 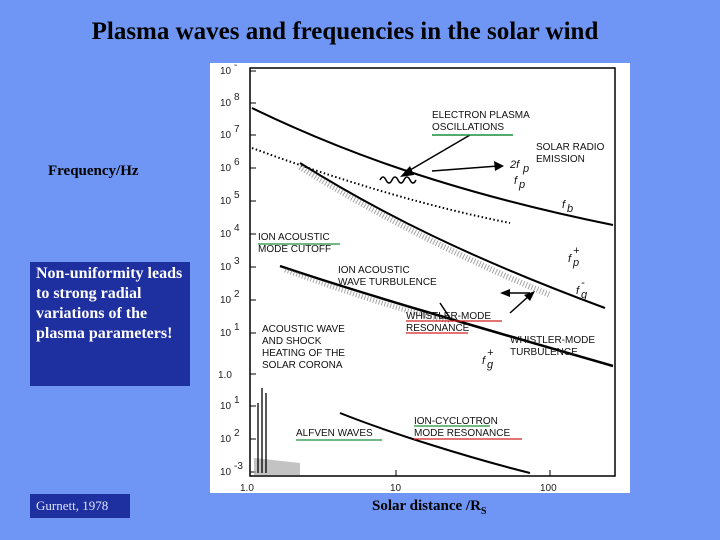 What do you see at coordinates (467, 226) in the screenshot?
I see `arrows` at bounding box center [467, 226].